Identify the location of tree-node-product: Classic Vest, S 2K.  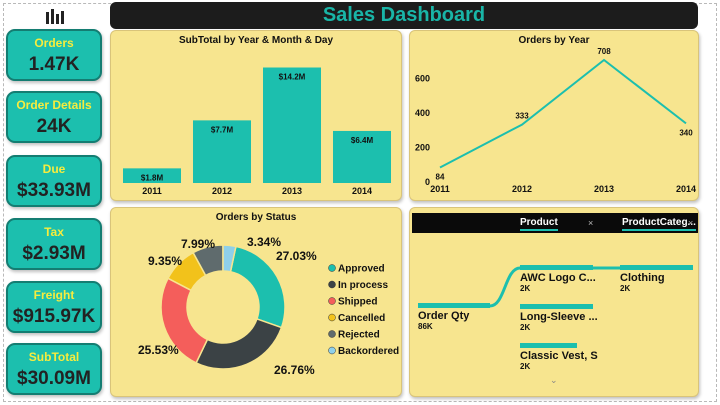
(559, 357).